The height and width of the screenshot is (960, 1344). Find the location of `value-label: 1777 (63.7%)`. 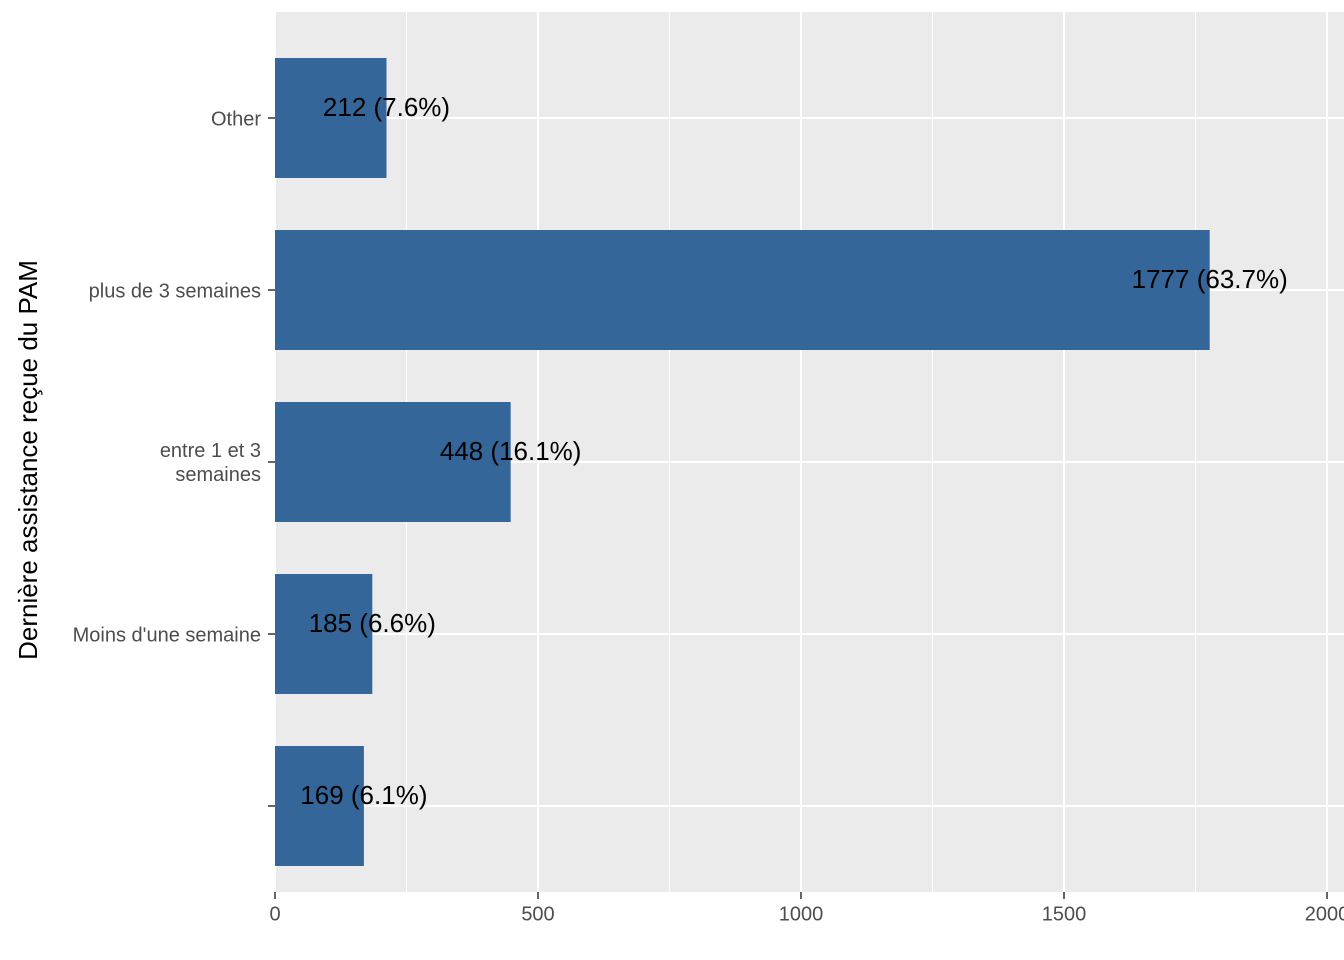

value-label: 1777 (63.7%) is located at coordinates (1210, 279).